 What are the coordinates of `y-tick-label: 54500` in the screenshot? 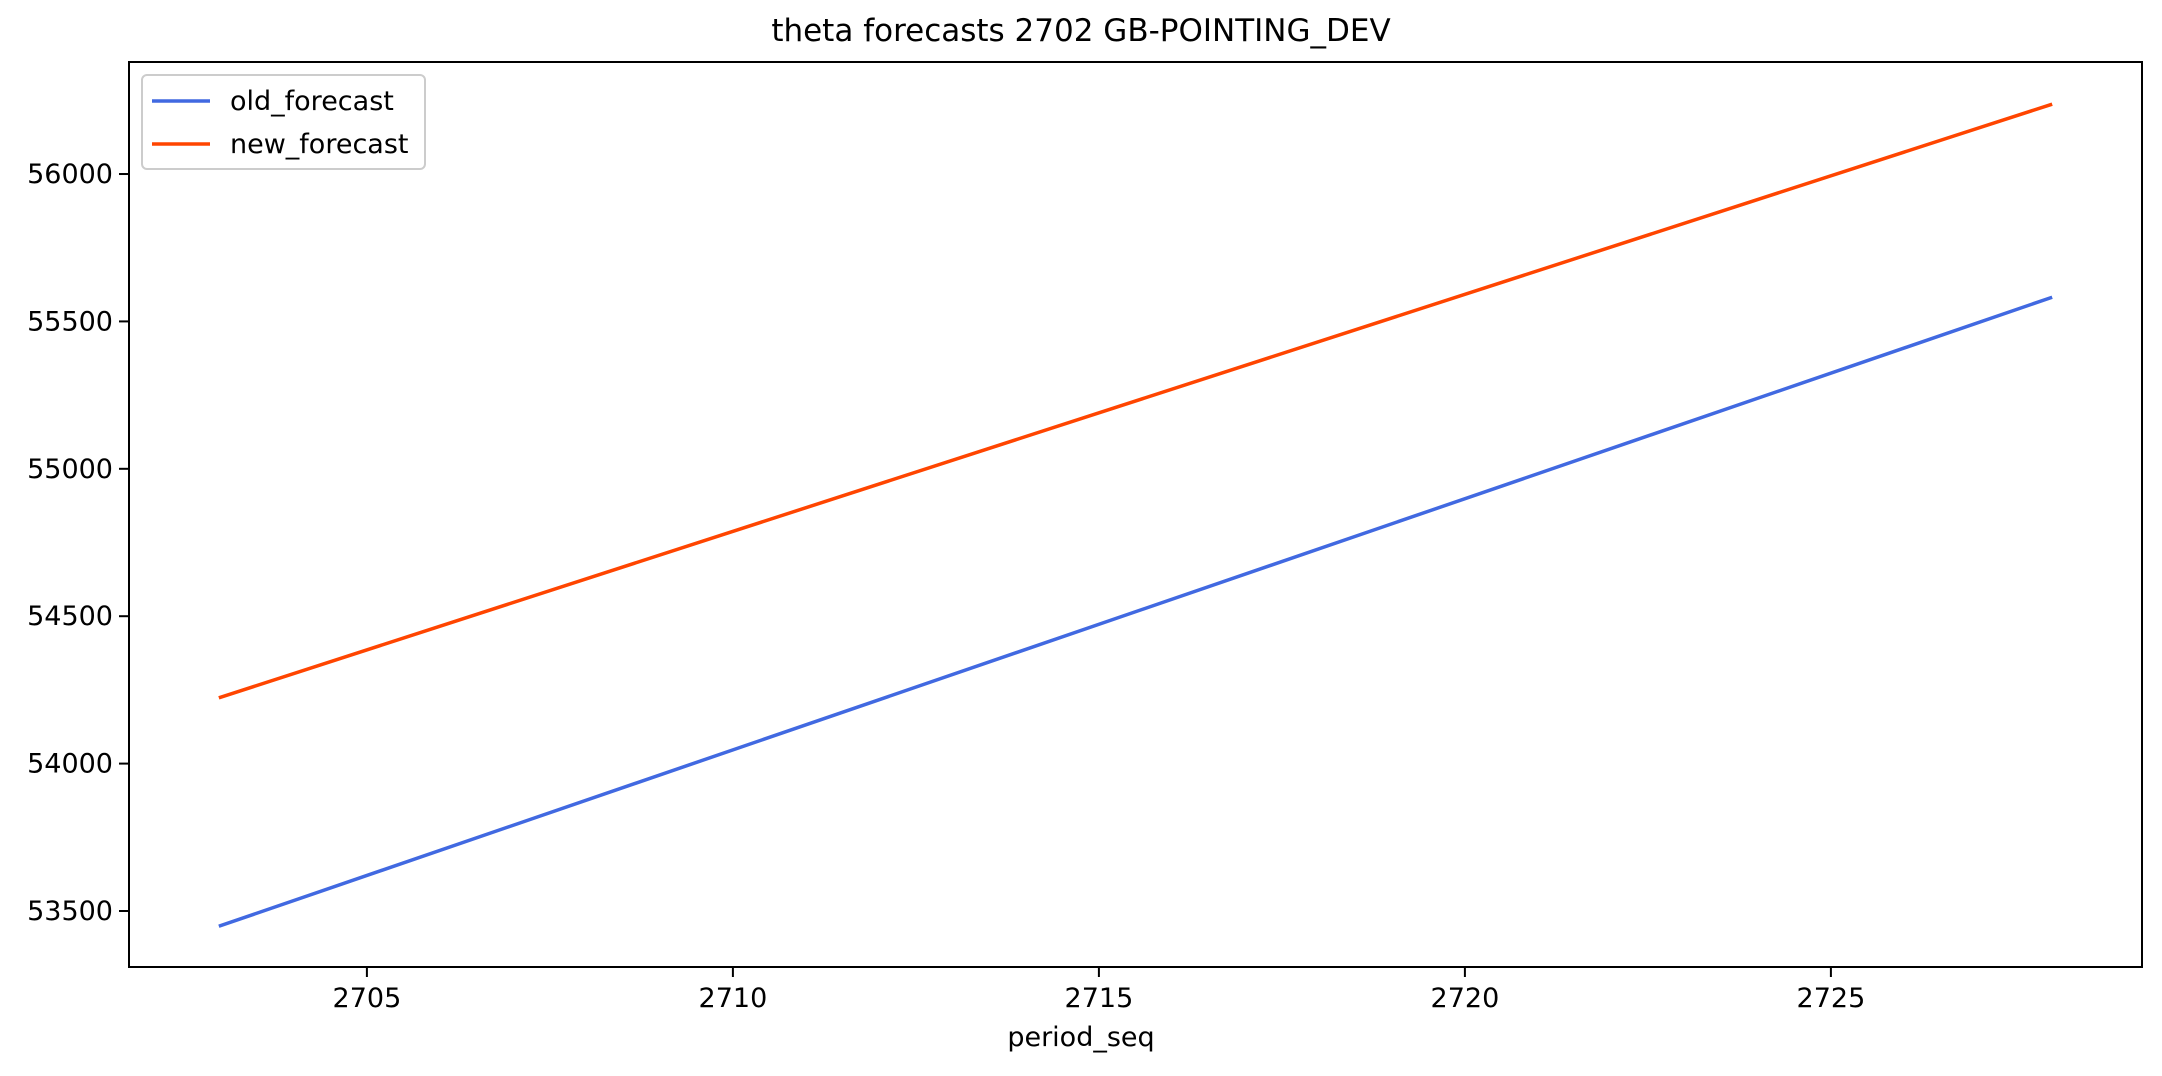 It's located at (70, 616).